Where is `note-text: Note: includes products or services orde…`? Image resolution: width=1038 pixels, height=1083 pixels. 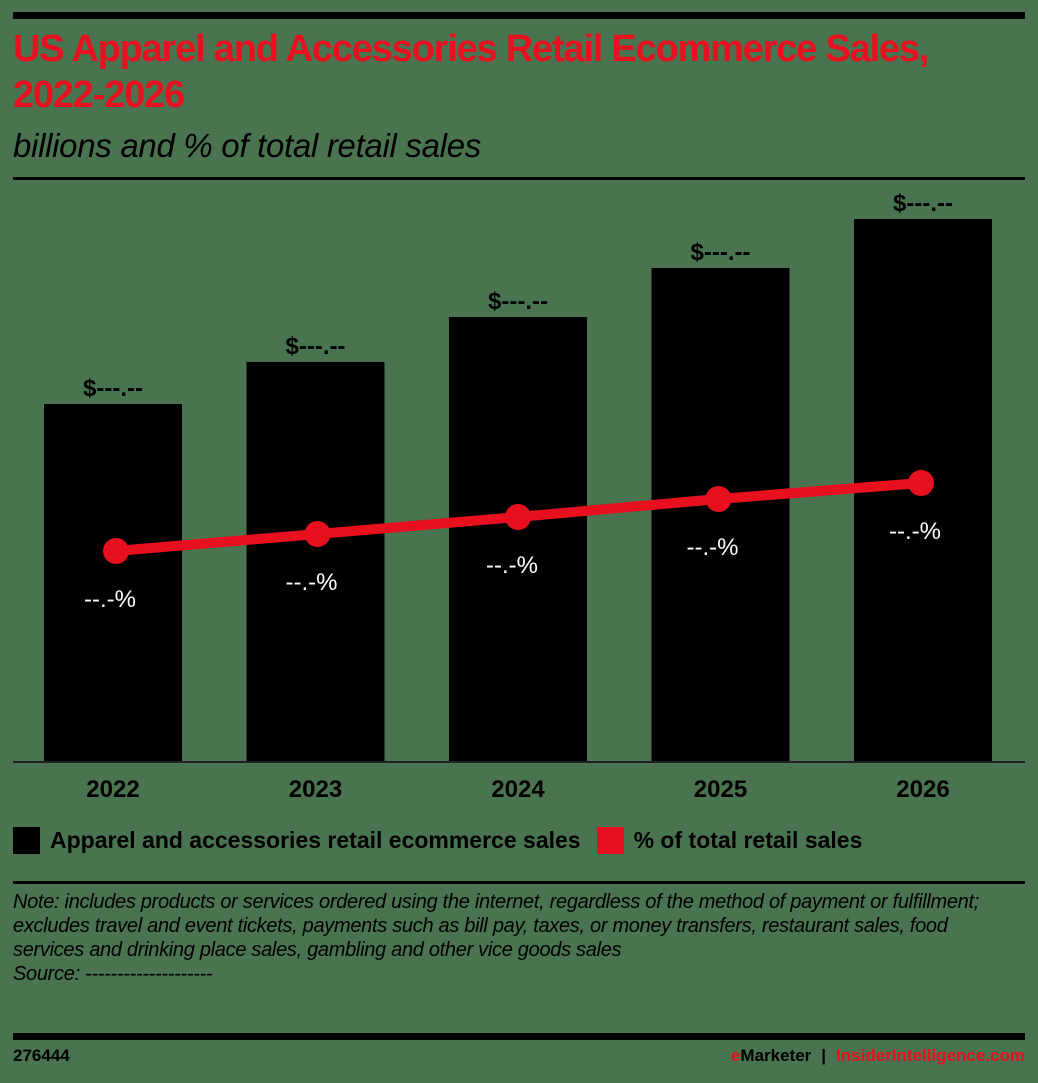 note-text: Note: includes products or services orde… is located at coordinates (496, 926).